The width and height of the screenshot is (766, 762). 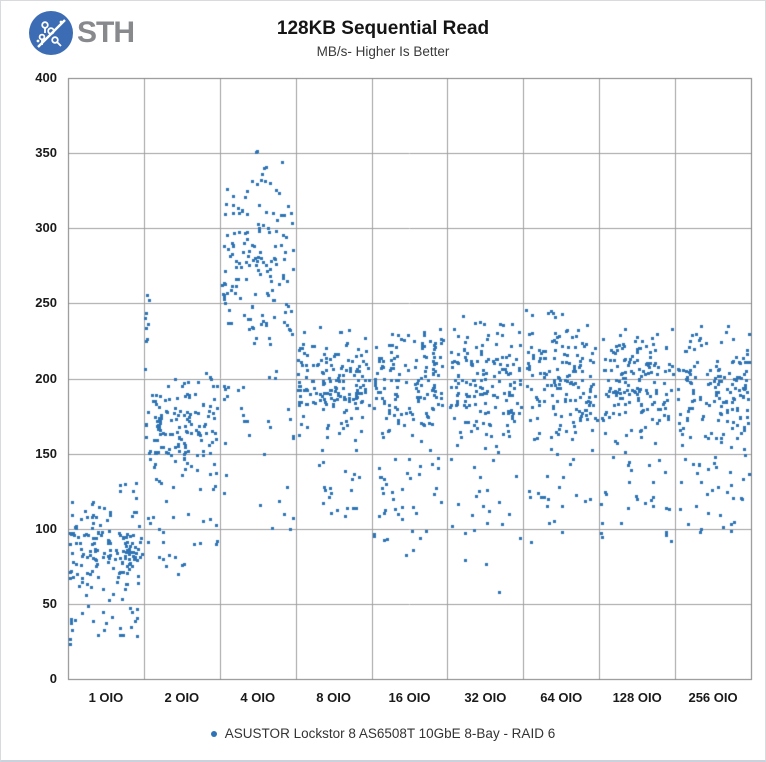 I want to click on y-axis-tick-label: 100, so click(x=46, y=528).